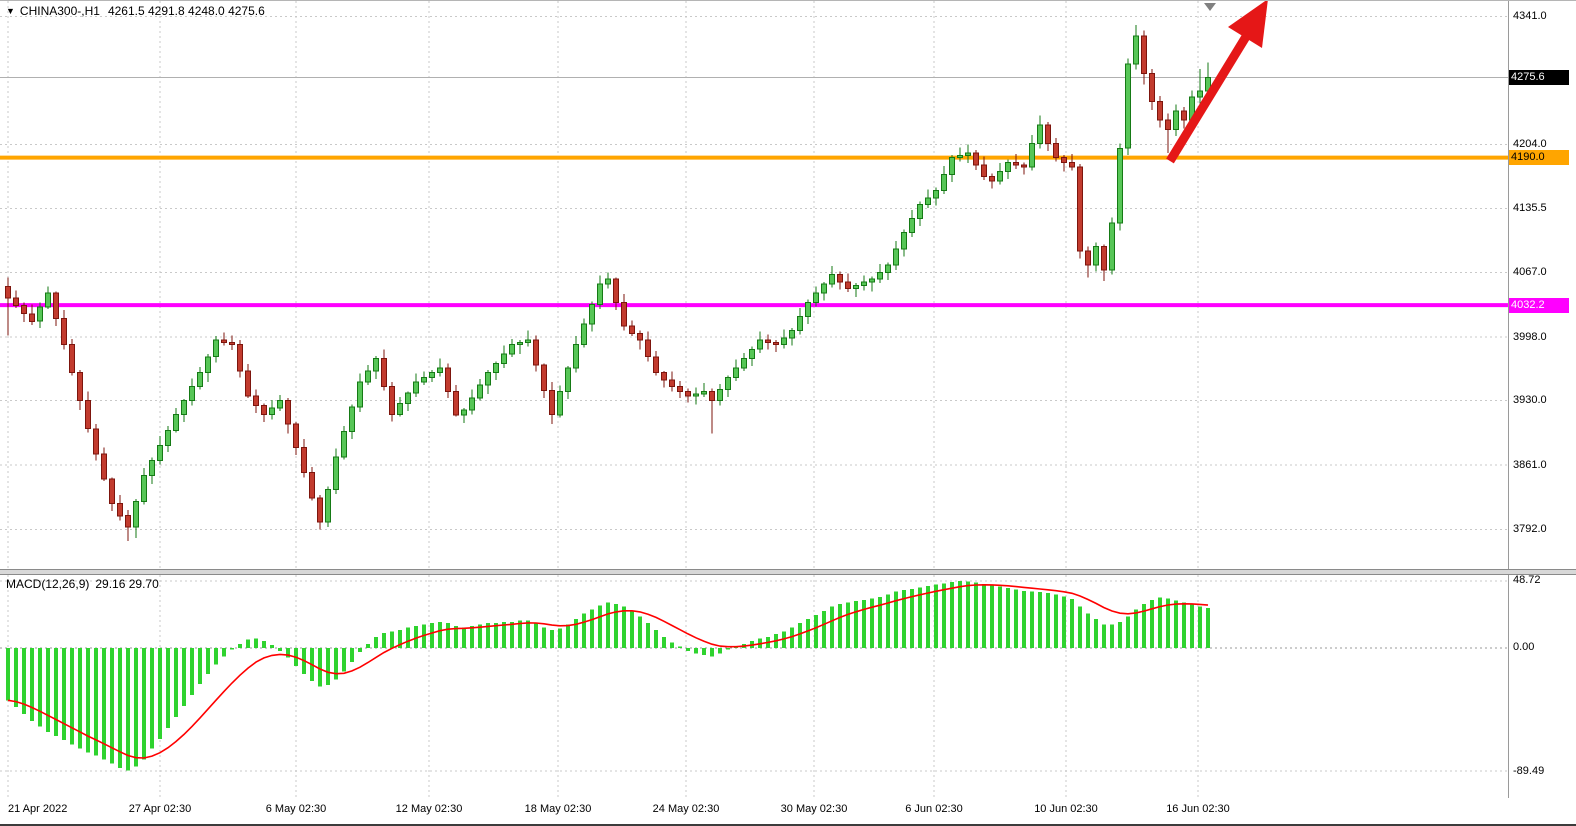 The height and width of the screenshot is (826, 1576). I want to click on scroll-marker-icon, so click(1210, 7).